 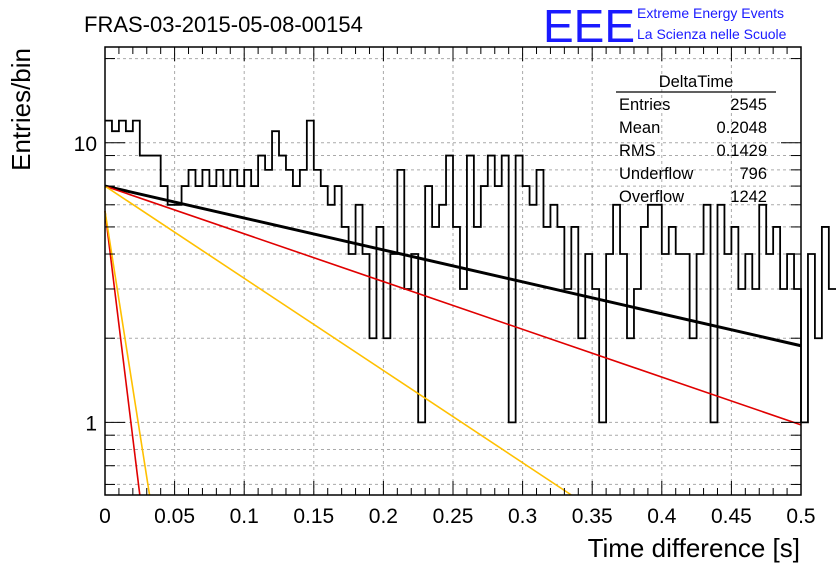 I want to click on x-tick-label: 0.1, so click(x=244, y=516).